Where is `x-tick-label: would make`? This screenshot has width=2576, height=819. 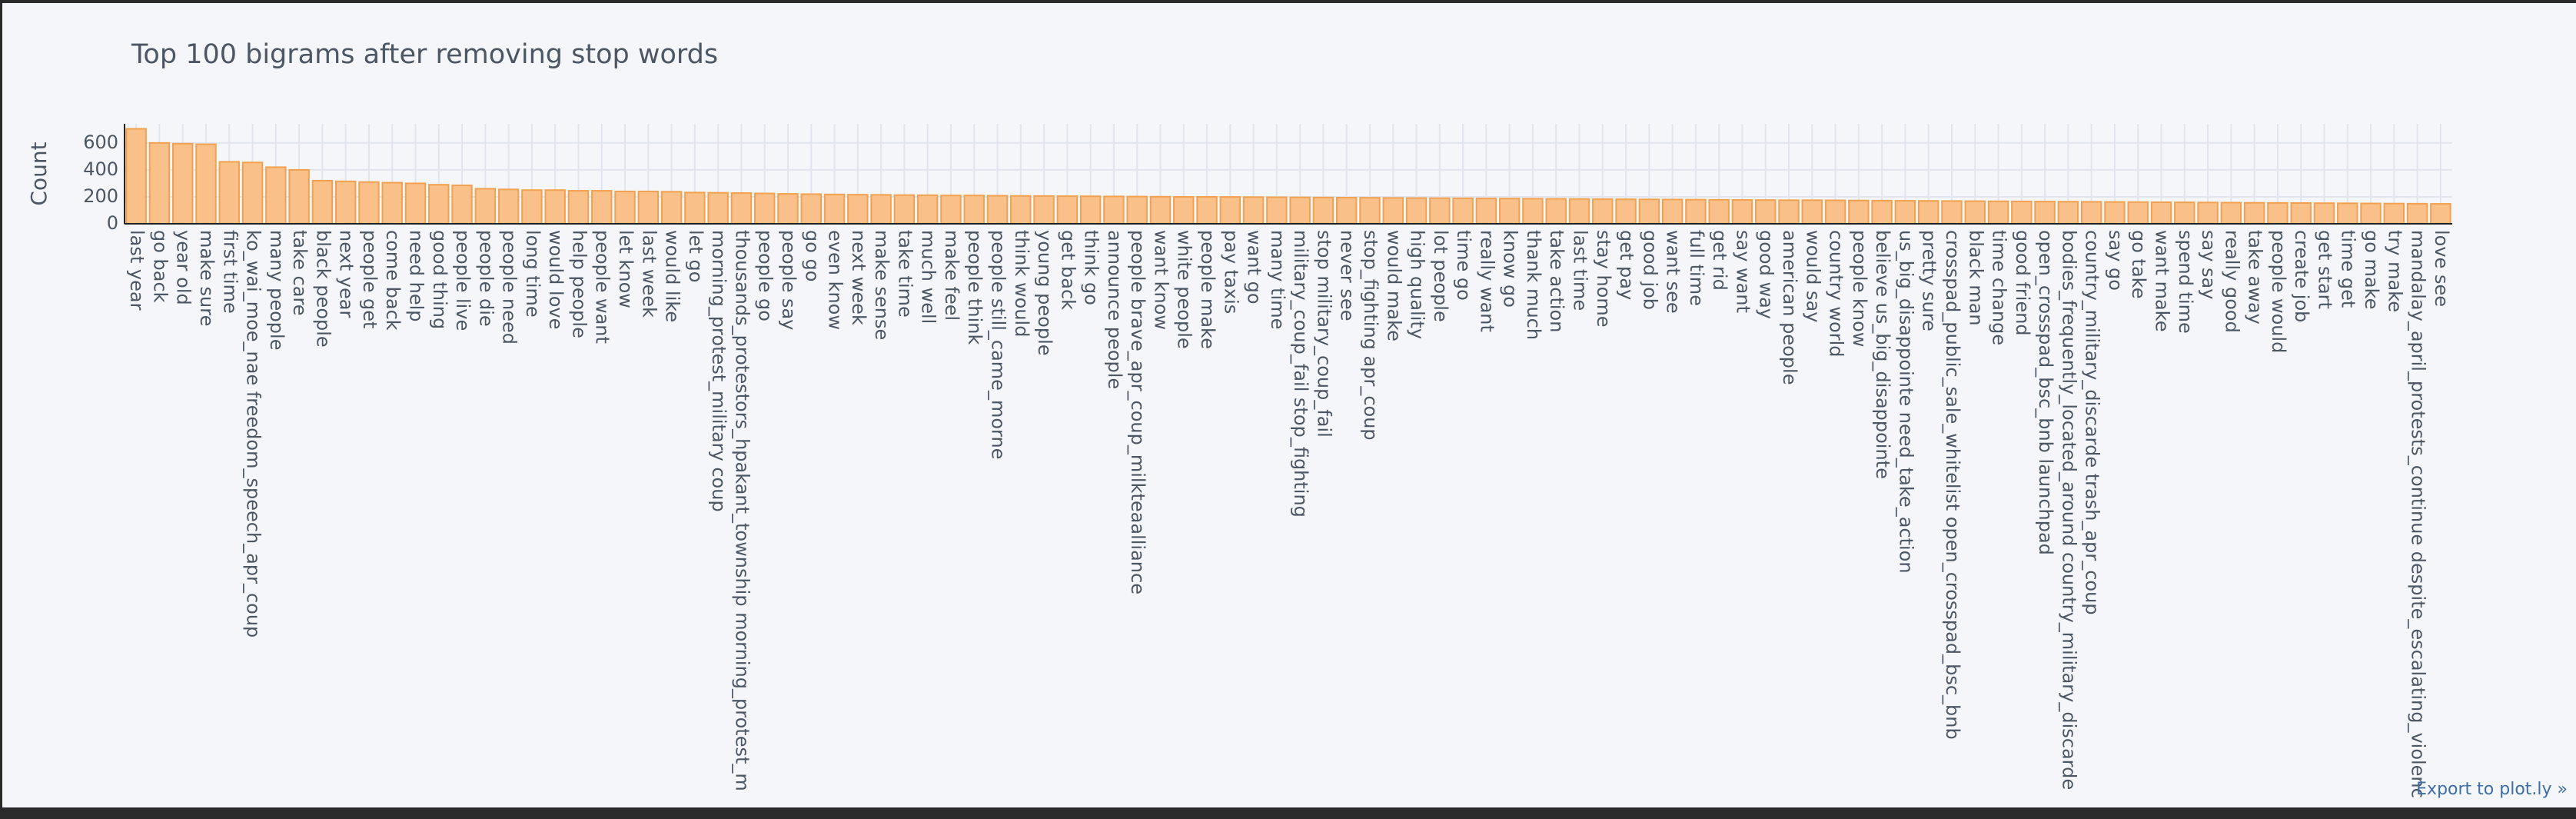 x-tick-label: would make is located at coordinates (1393, 285).